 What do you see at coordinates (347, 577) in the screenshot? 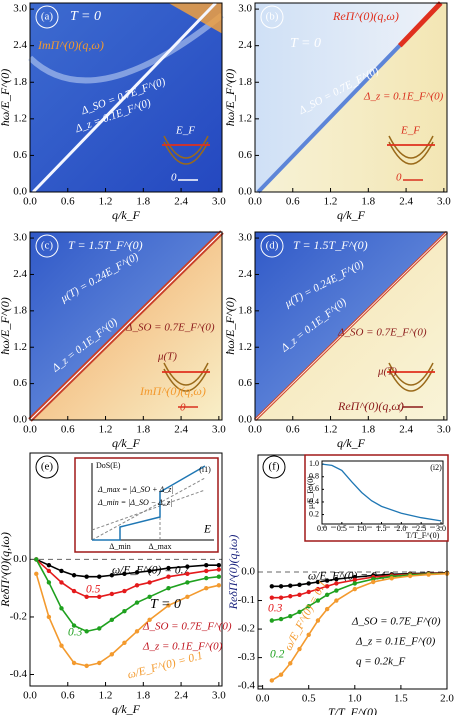
I see `series-label: ω/E_F^(0) = 0.4` at bounding box center [347, 577].